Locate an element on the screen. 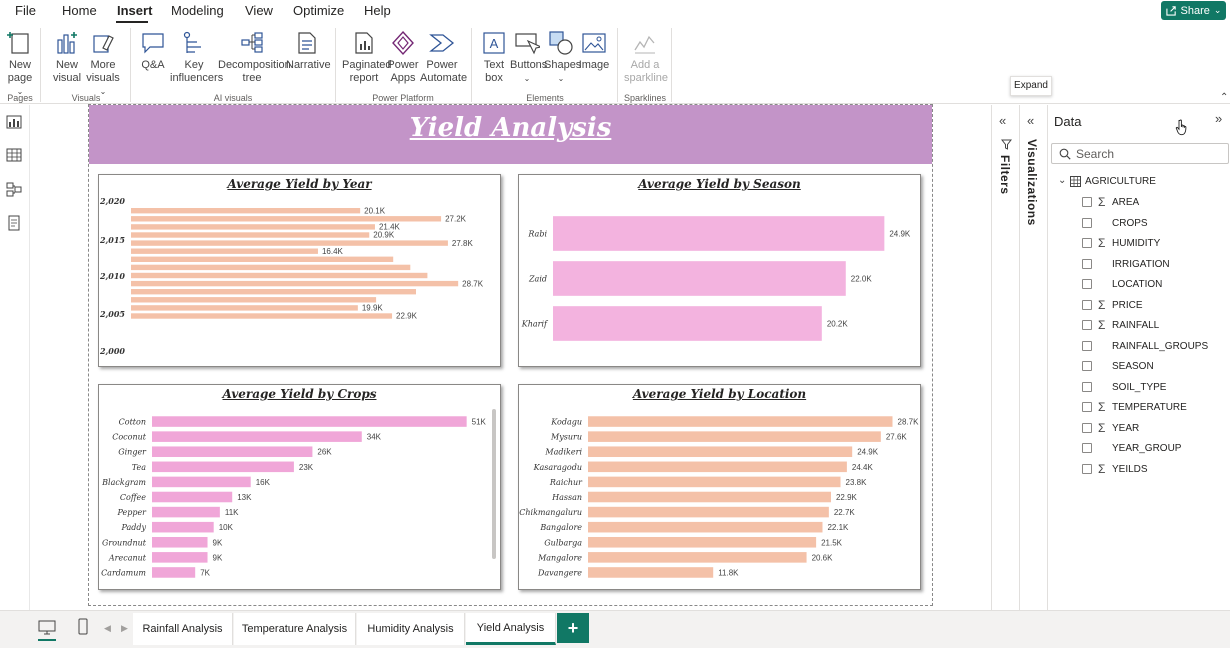  field-name: RAINFALL_GROUPS is located at coordinates (1160, 346).